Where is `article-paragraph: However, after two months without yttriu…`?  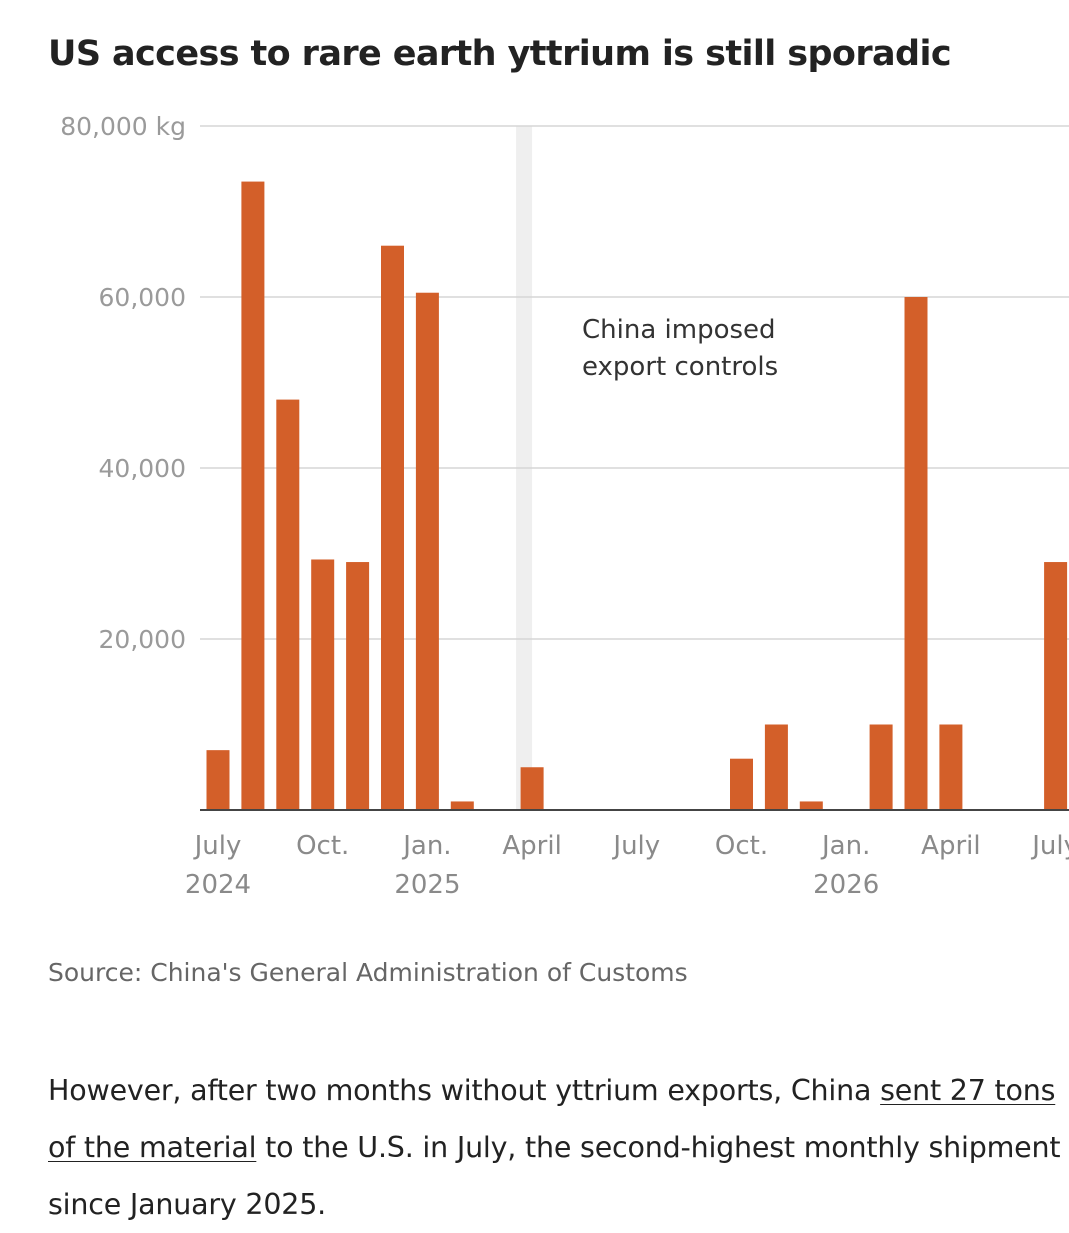
article-paragraph: However, after two months without yttriu… is located at coordinates (558, 1147).